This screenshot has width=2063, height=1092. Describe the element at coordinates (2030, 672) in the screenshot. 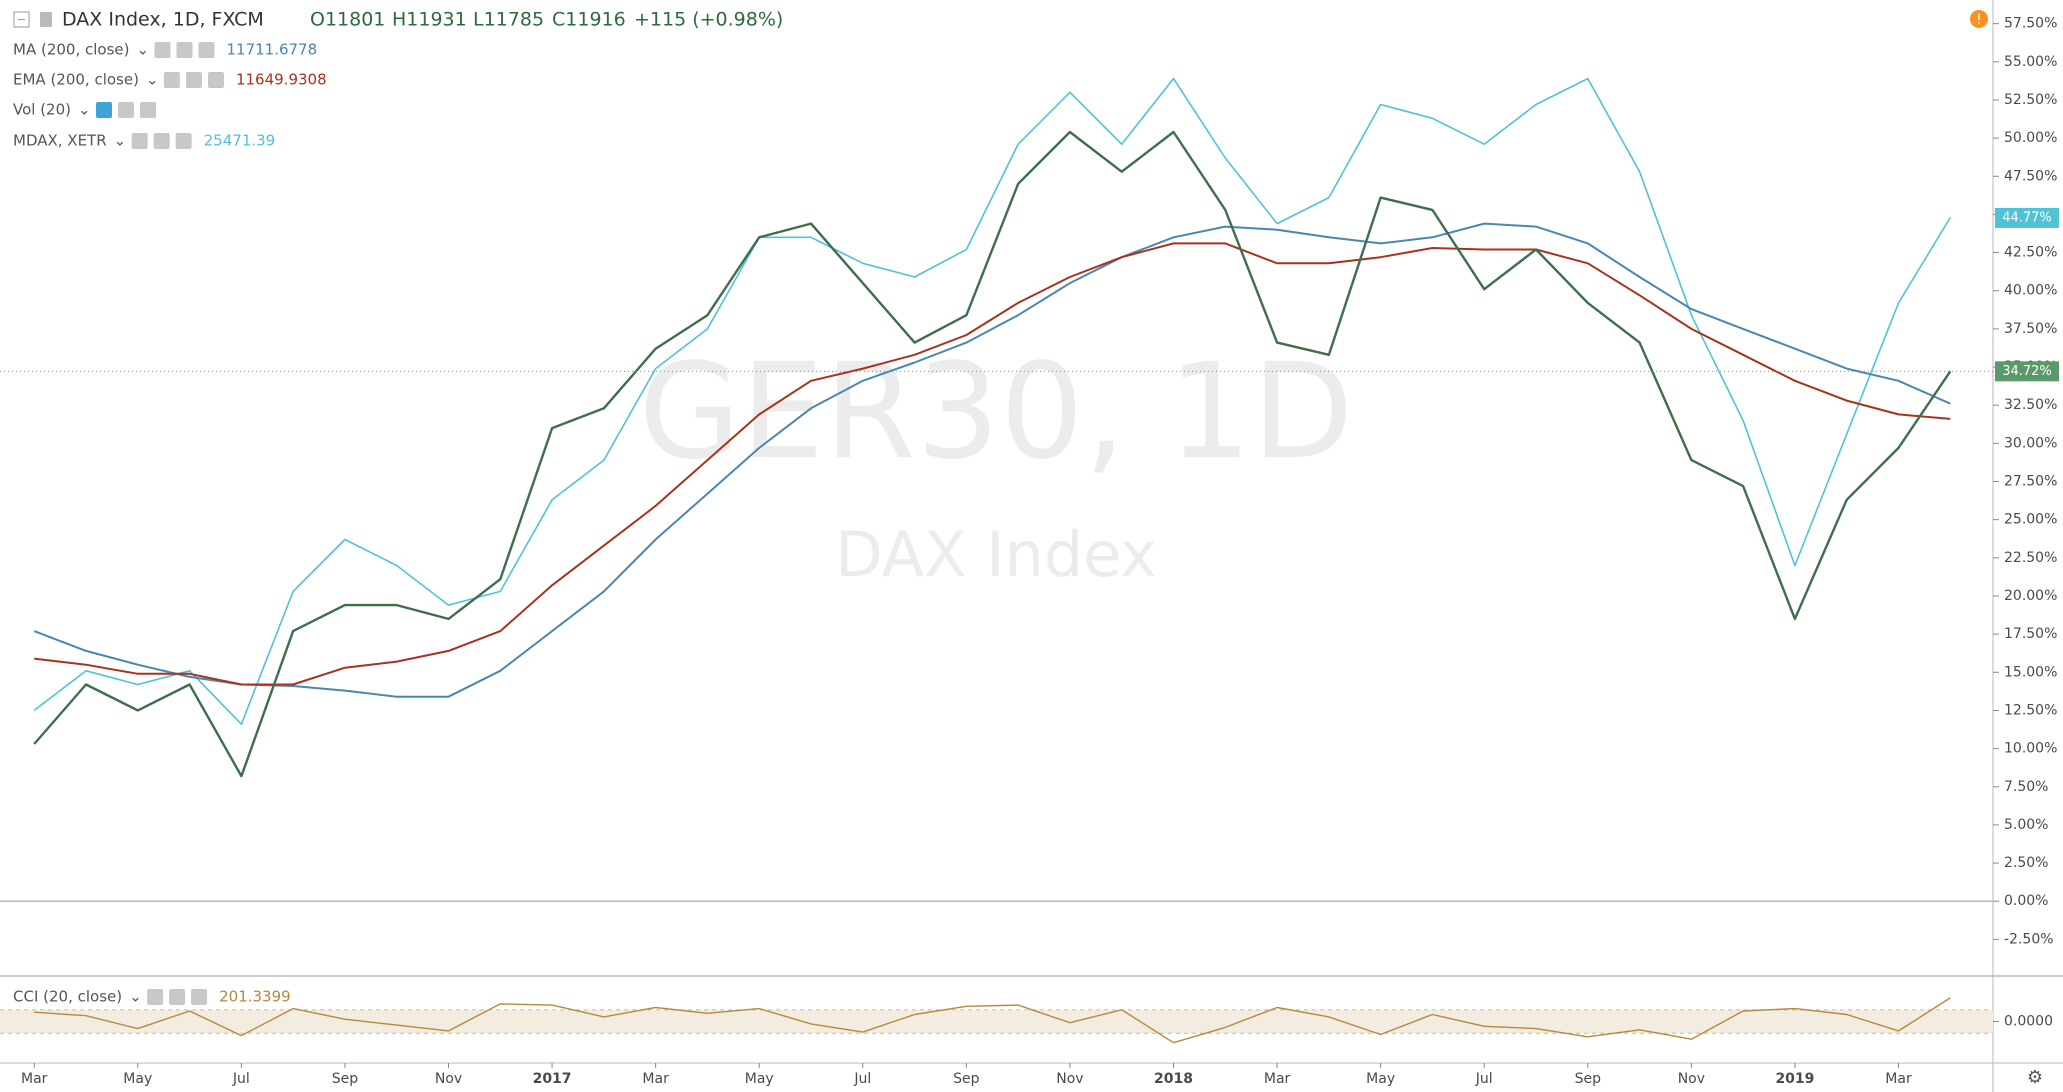

I see `y-tick-label: 15.00%` at that location.